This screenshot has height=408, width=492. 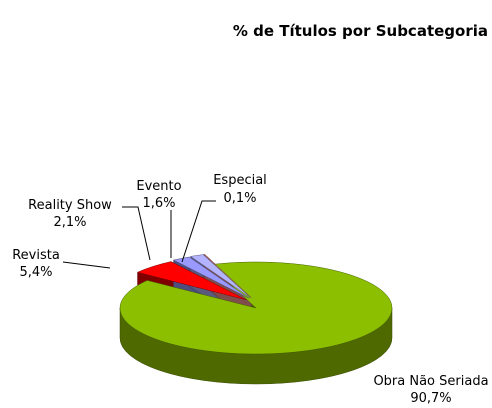 I want to click on slice-label: Obra Não Seriada, so click(x=430, y=381).